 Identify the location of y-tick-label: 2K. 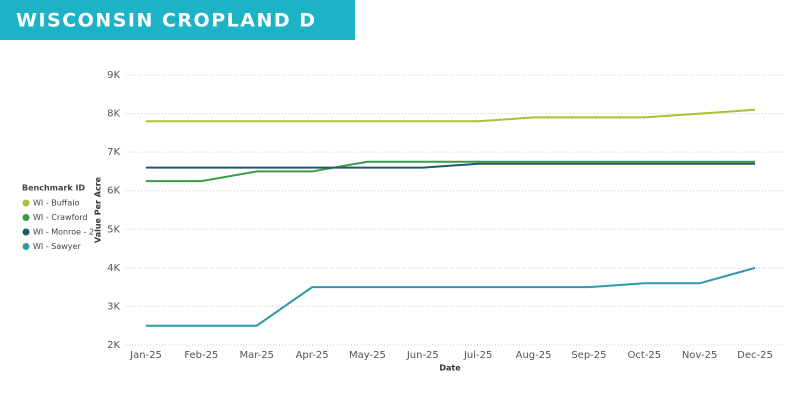
(113, 345).